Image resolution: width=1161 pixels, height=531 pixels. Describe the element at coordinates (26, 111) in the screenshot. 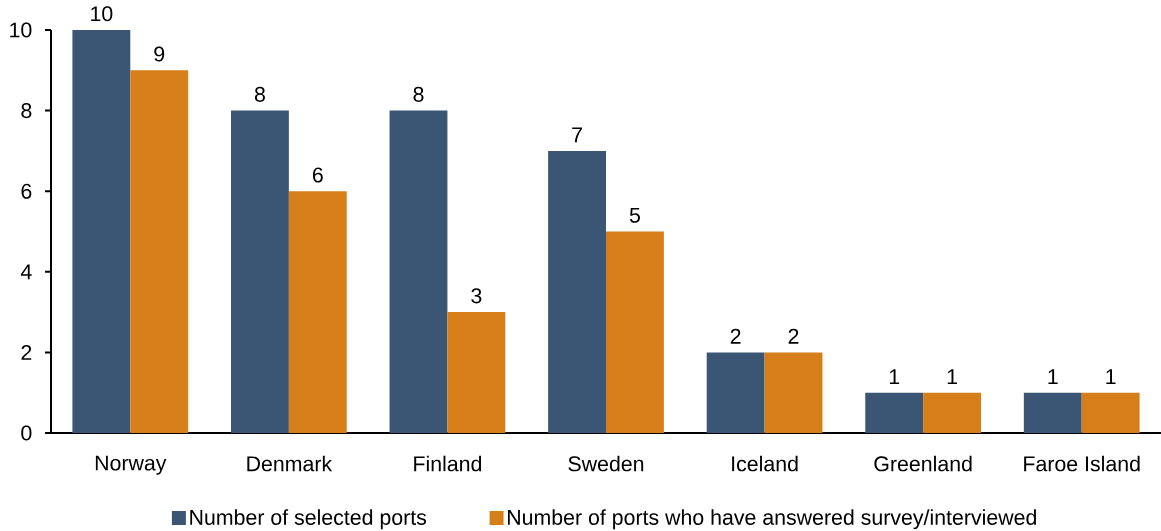

I see `y-tick-label: 8` at that location.